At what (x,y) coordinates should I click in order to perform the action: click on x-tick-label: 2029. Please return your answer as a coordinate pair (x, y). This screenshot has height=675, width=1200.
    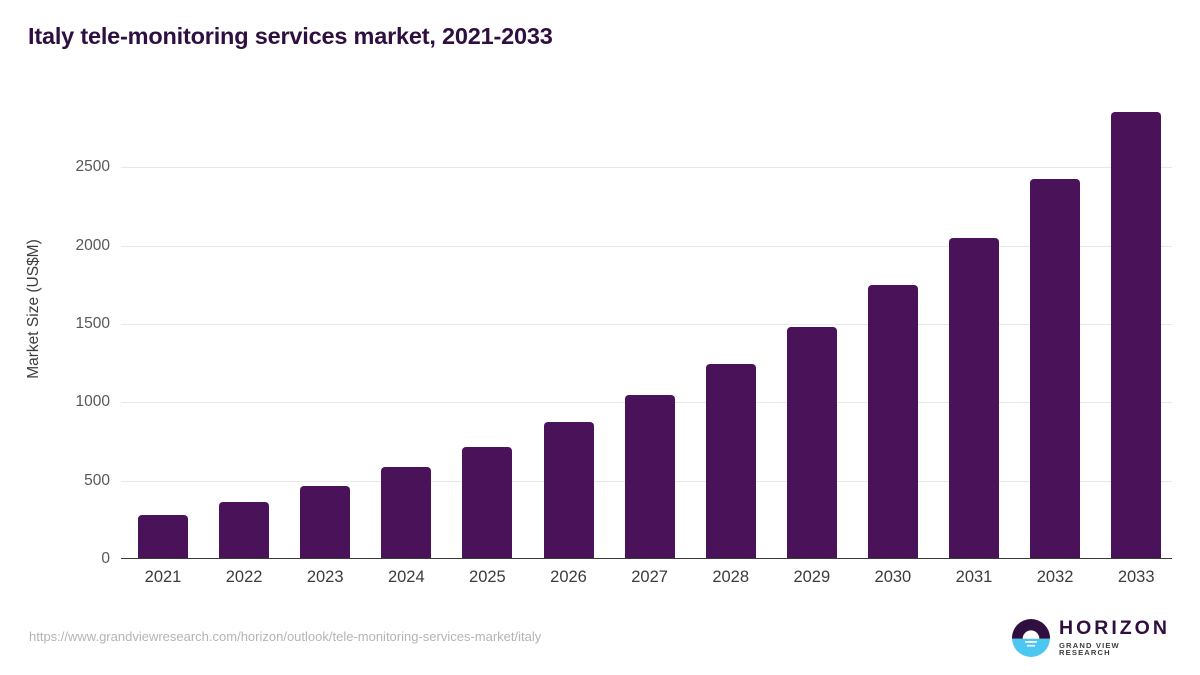
    Looking at the image, I should click on (812, 577).